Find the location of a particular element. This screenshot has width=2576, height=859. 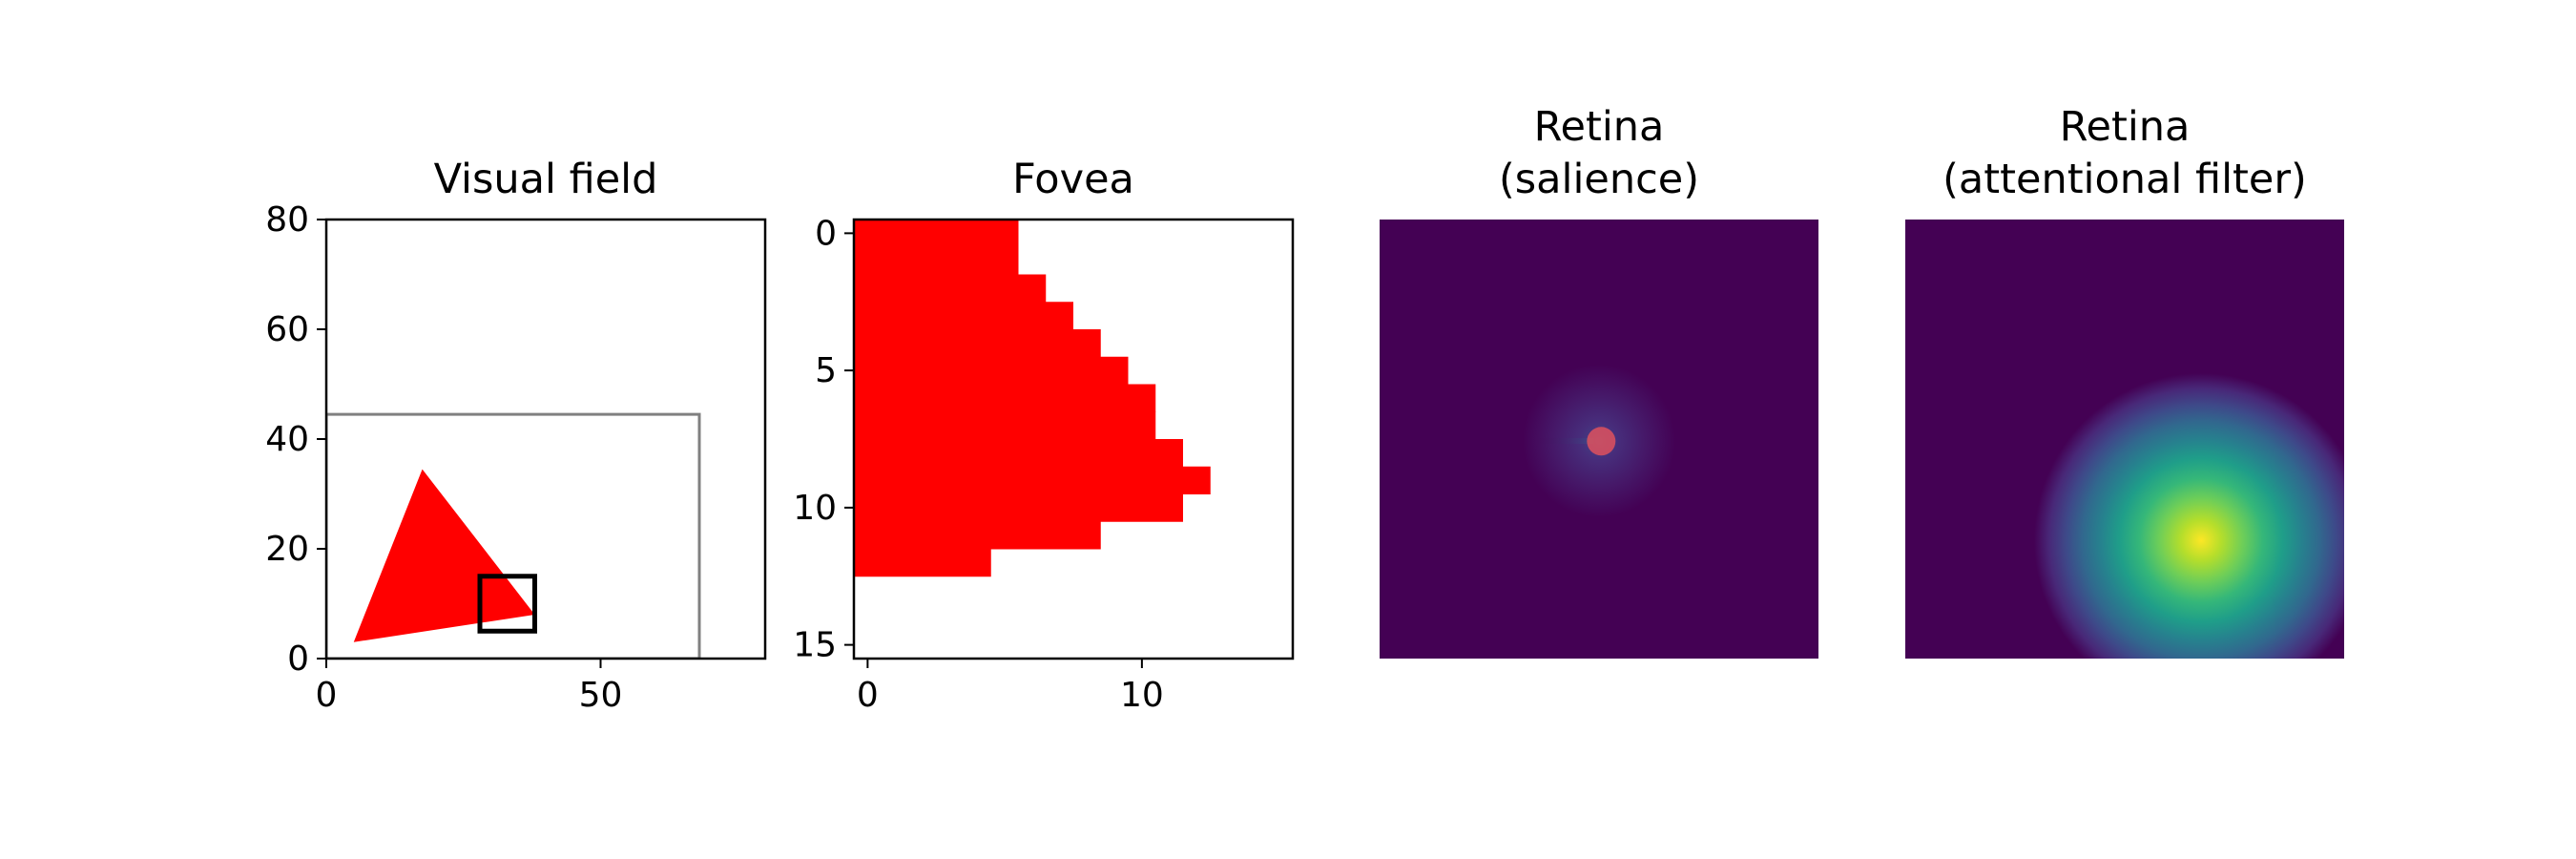

y-tick-label: 5 is located at coordinates (826, 370).